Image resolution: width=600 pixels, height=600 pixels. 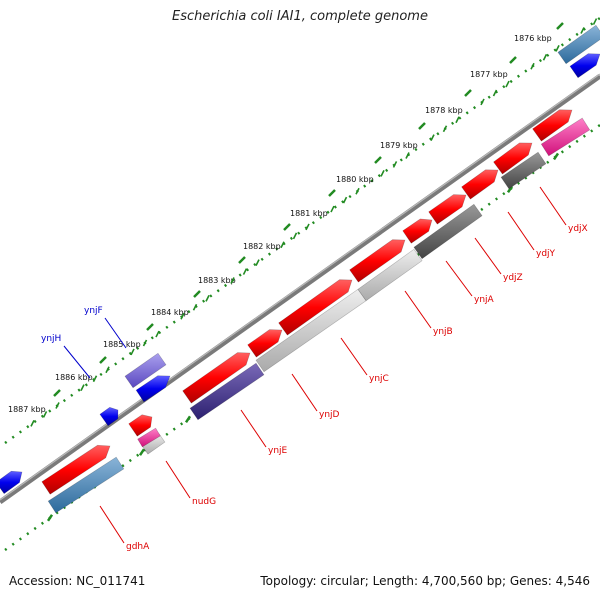 What do you see at coordinates (74, 377) in the screenshot?
I see `ruler-tick-label: 1886 kbp` at bounding box center [74, 377].